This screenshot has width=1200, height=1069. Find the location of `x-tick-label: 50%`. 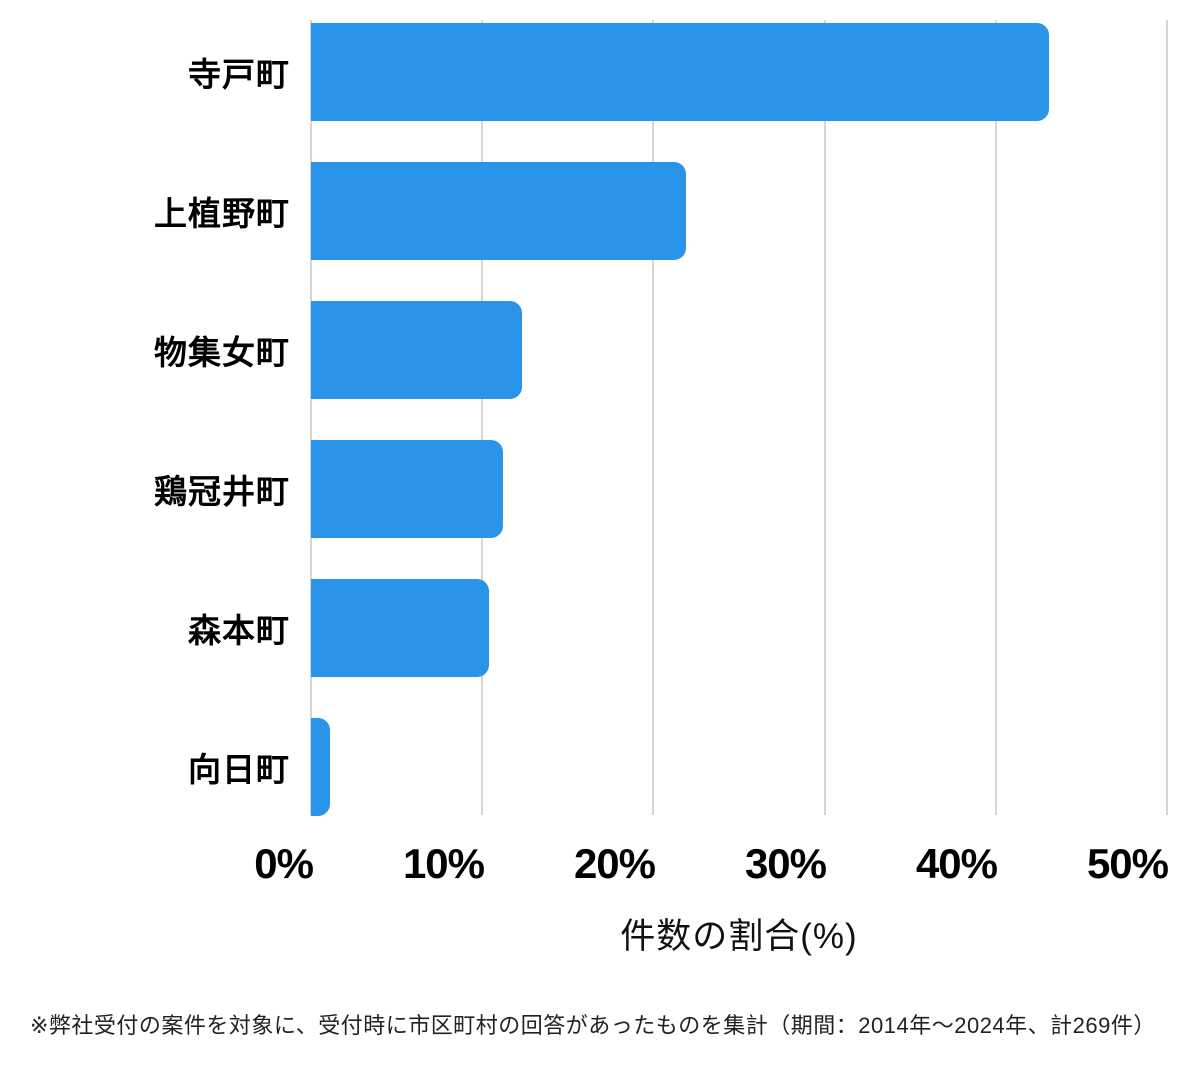

x-tick-label: 50% is located at coordinates (1127, 863).